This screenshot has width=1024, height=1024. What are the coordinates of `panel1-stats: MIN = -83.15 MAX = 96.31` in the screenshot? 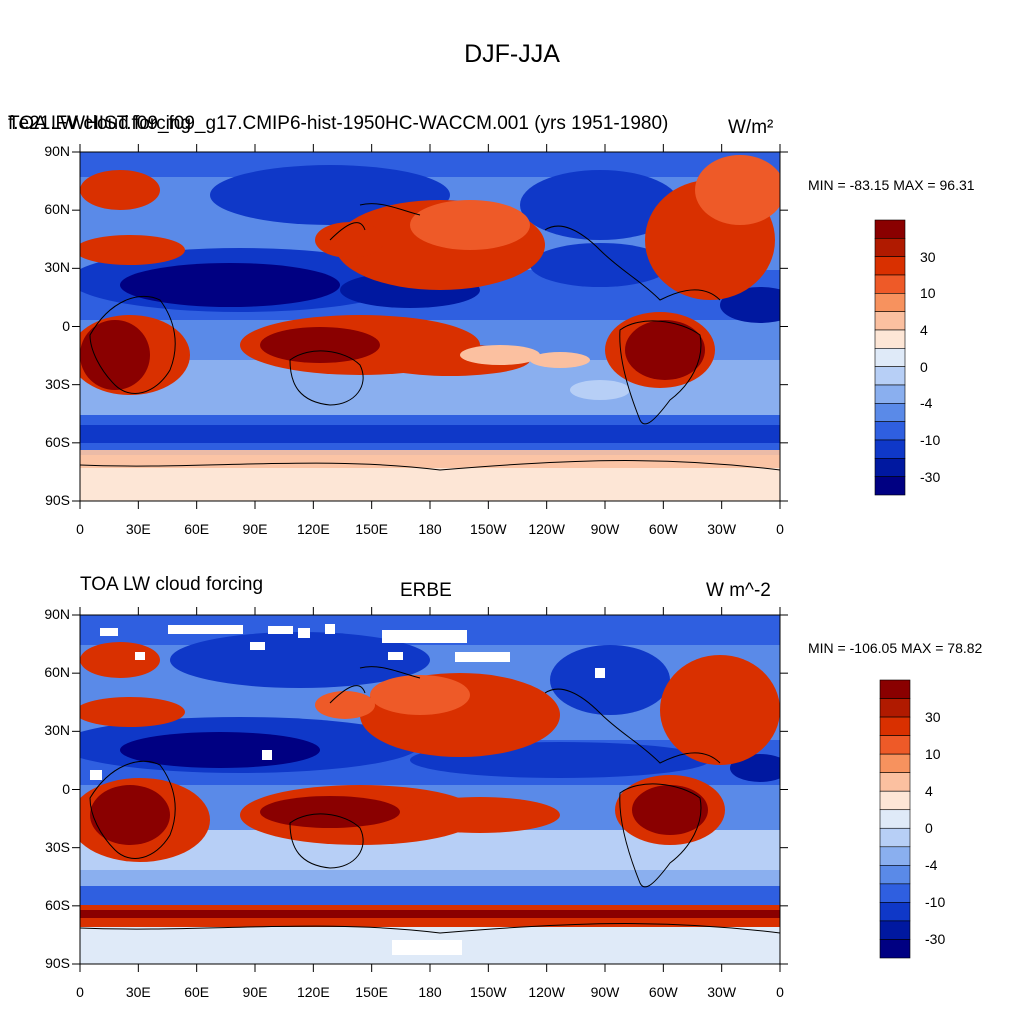 It's located at (891, 185).